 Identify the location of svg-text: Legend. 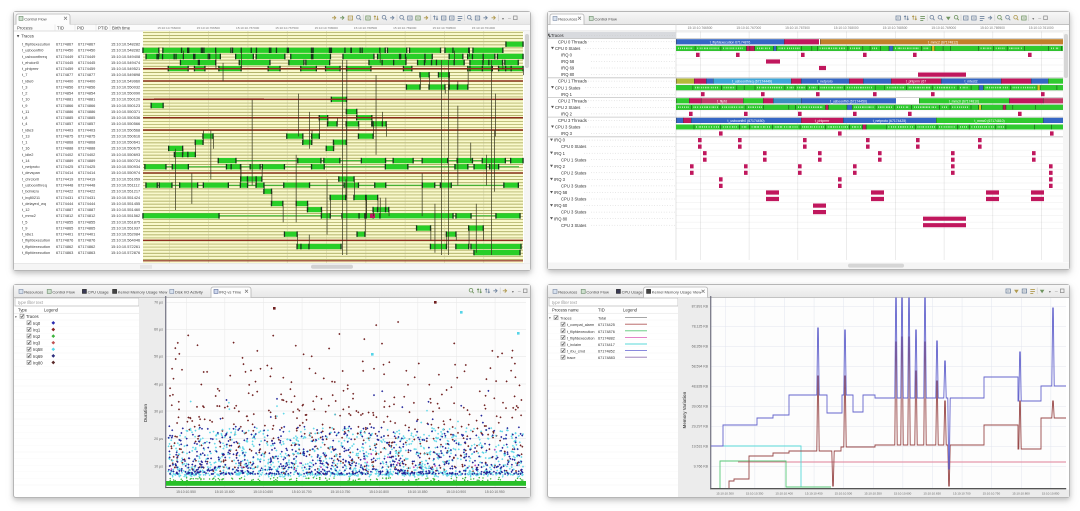
(630, 310).